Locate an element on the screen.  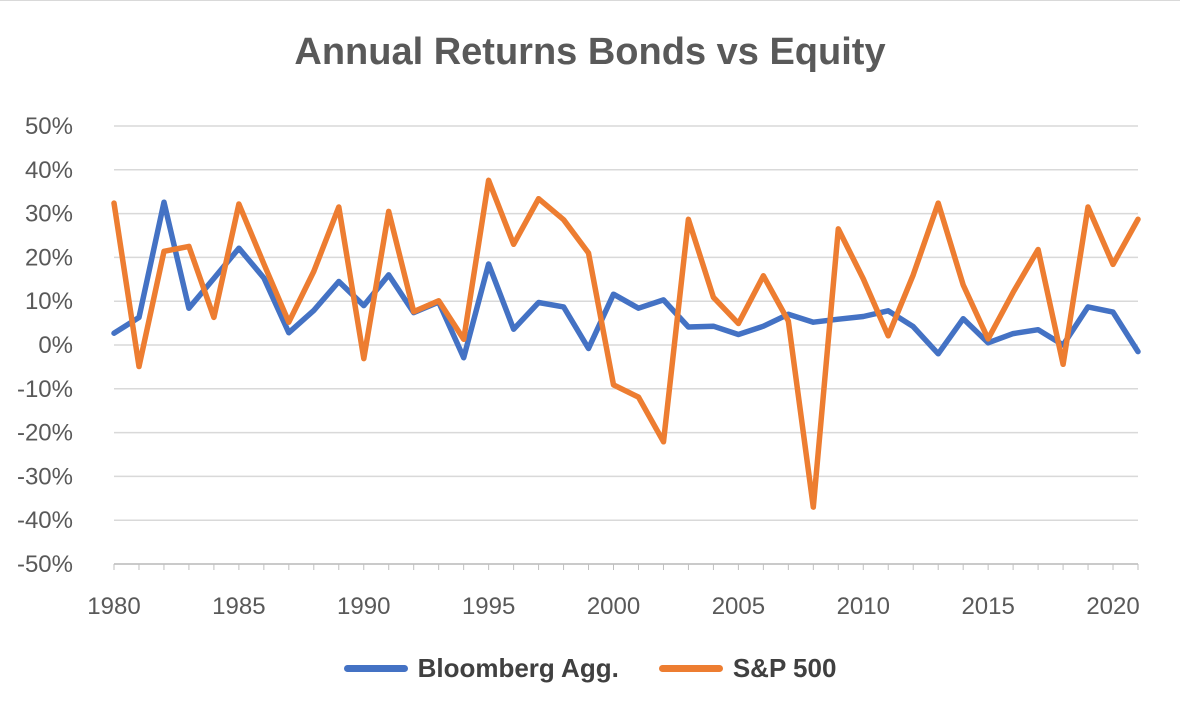
x-tick-label: 2005 is located at coordinates (738, 606).